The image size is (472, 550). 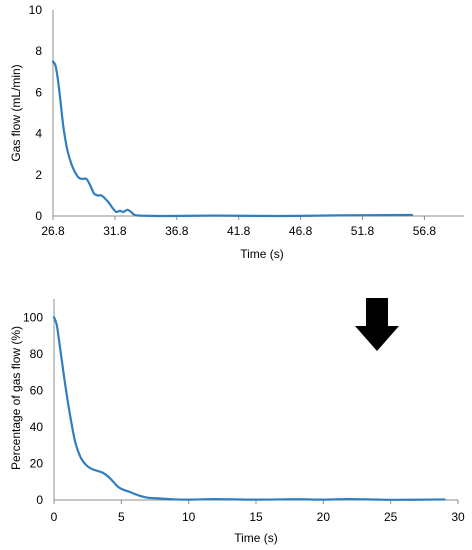 I want to click on y-tick-label: 10, so click(x=36, y=10).